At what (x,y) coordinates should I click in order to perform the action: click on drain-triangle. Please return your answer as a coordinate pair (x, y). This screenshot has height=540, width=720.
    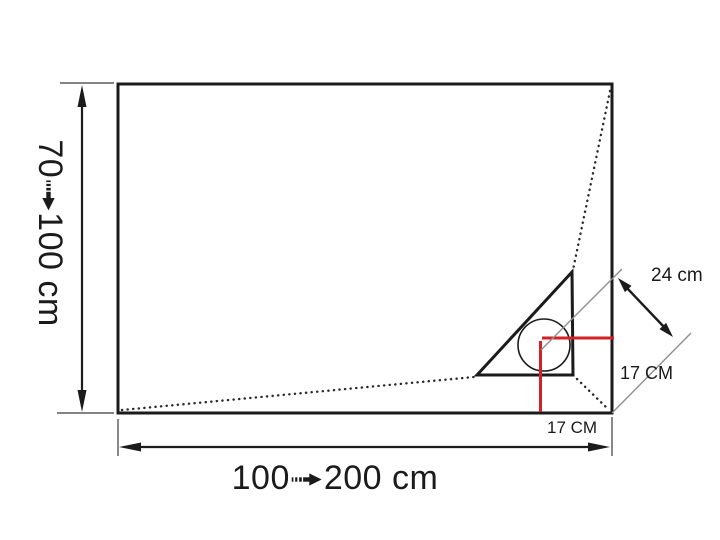
    Looking at the image, I should click on (524, 322).